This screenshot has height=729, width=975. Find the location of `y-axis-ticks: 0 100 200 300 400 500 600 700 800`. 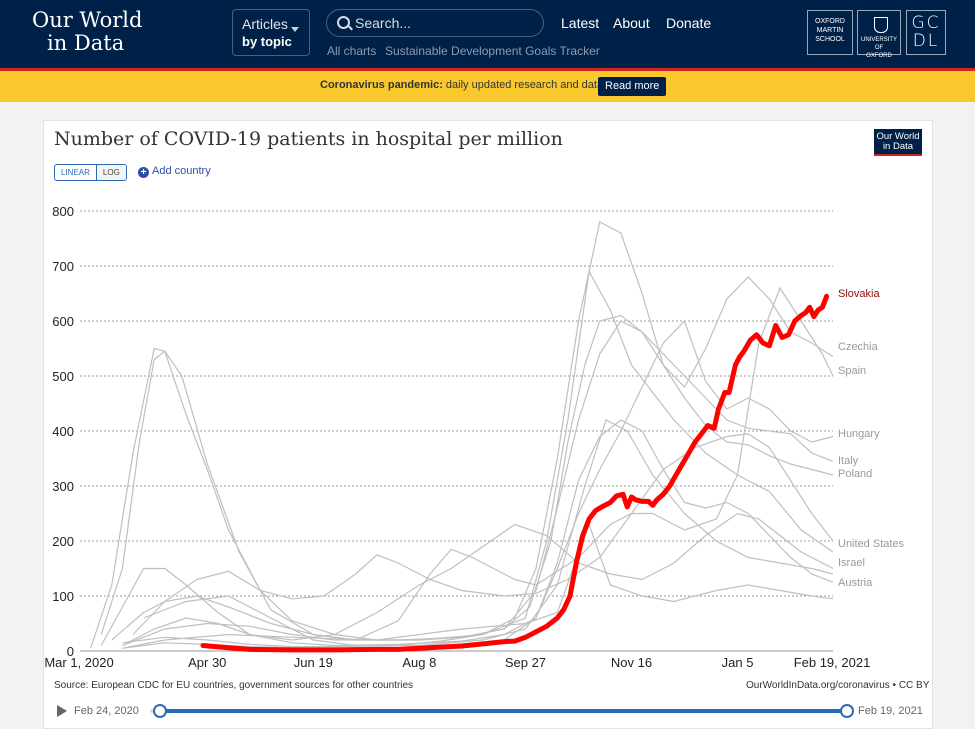

y-axis-ticks: 0 100 200 300 400 500 600 700 800 is located at coordinates (63, 431).